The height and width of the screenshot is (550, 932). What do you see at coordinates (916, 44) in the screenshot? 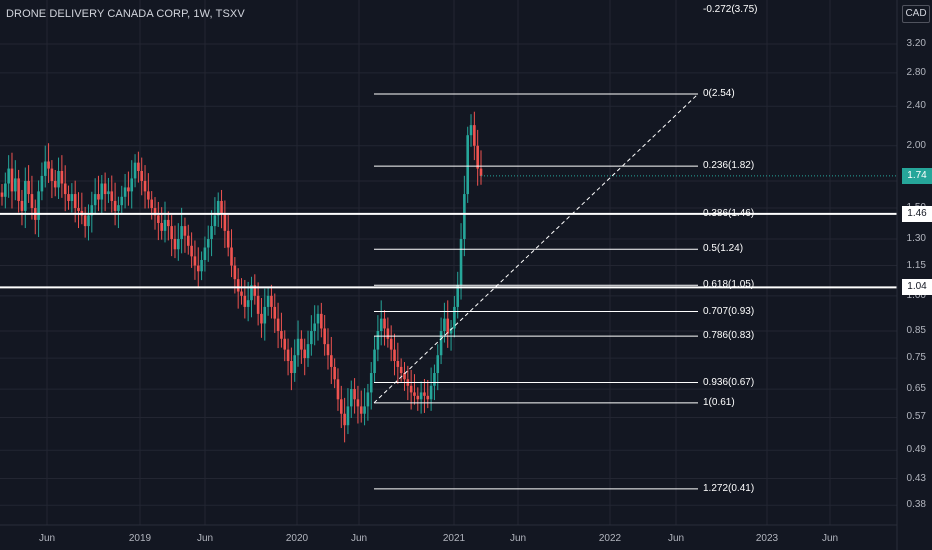
I see `y-tick-label: 3.20` at bounding box center [916, 44].